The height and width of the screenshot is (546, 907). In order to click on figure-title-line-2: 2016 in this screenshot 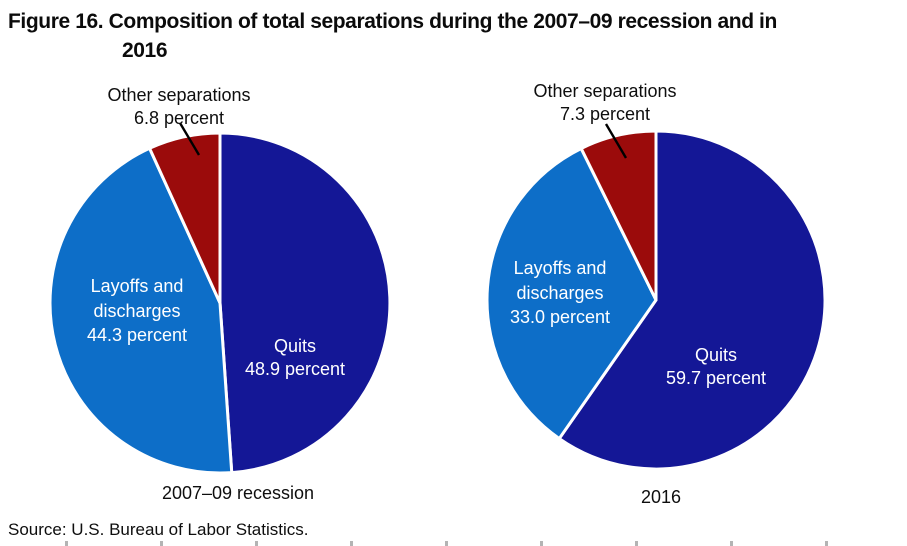, I will do `click(145, 50)`.